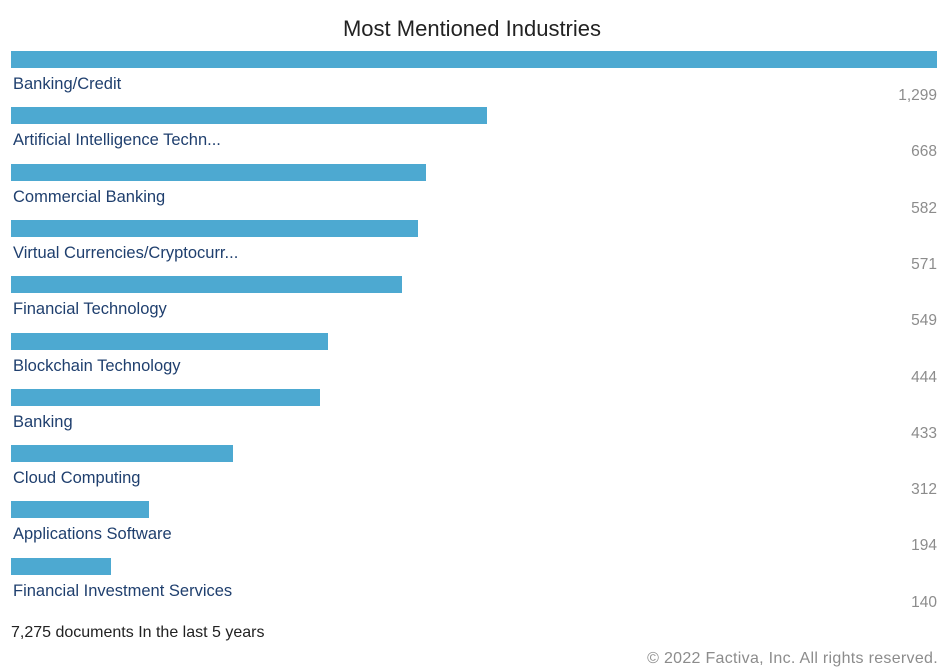 This screenshot has width=944, height=668. What do you see at coordinates (123, 590) in the screenshot?
I see `category-label-10: Financial Investment Services` at bounding box center [123, 590].